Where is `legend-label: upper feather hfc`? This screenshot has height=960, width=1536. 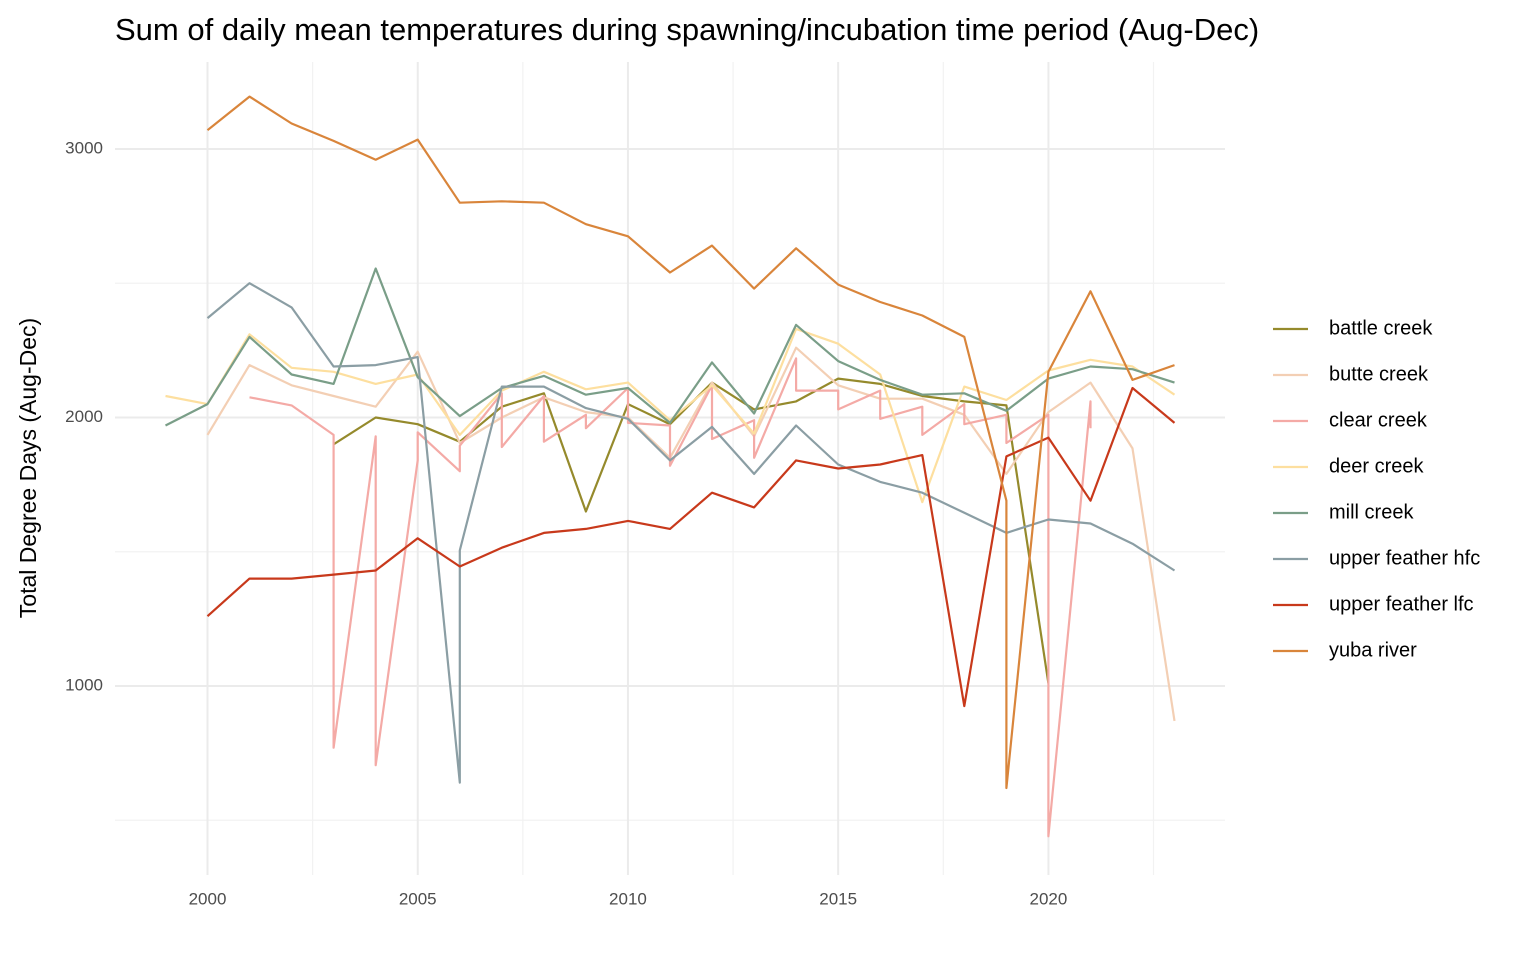
legend-label: upper feather hfc is located at coordinates (1404, 558).